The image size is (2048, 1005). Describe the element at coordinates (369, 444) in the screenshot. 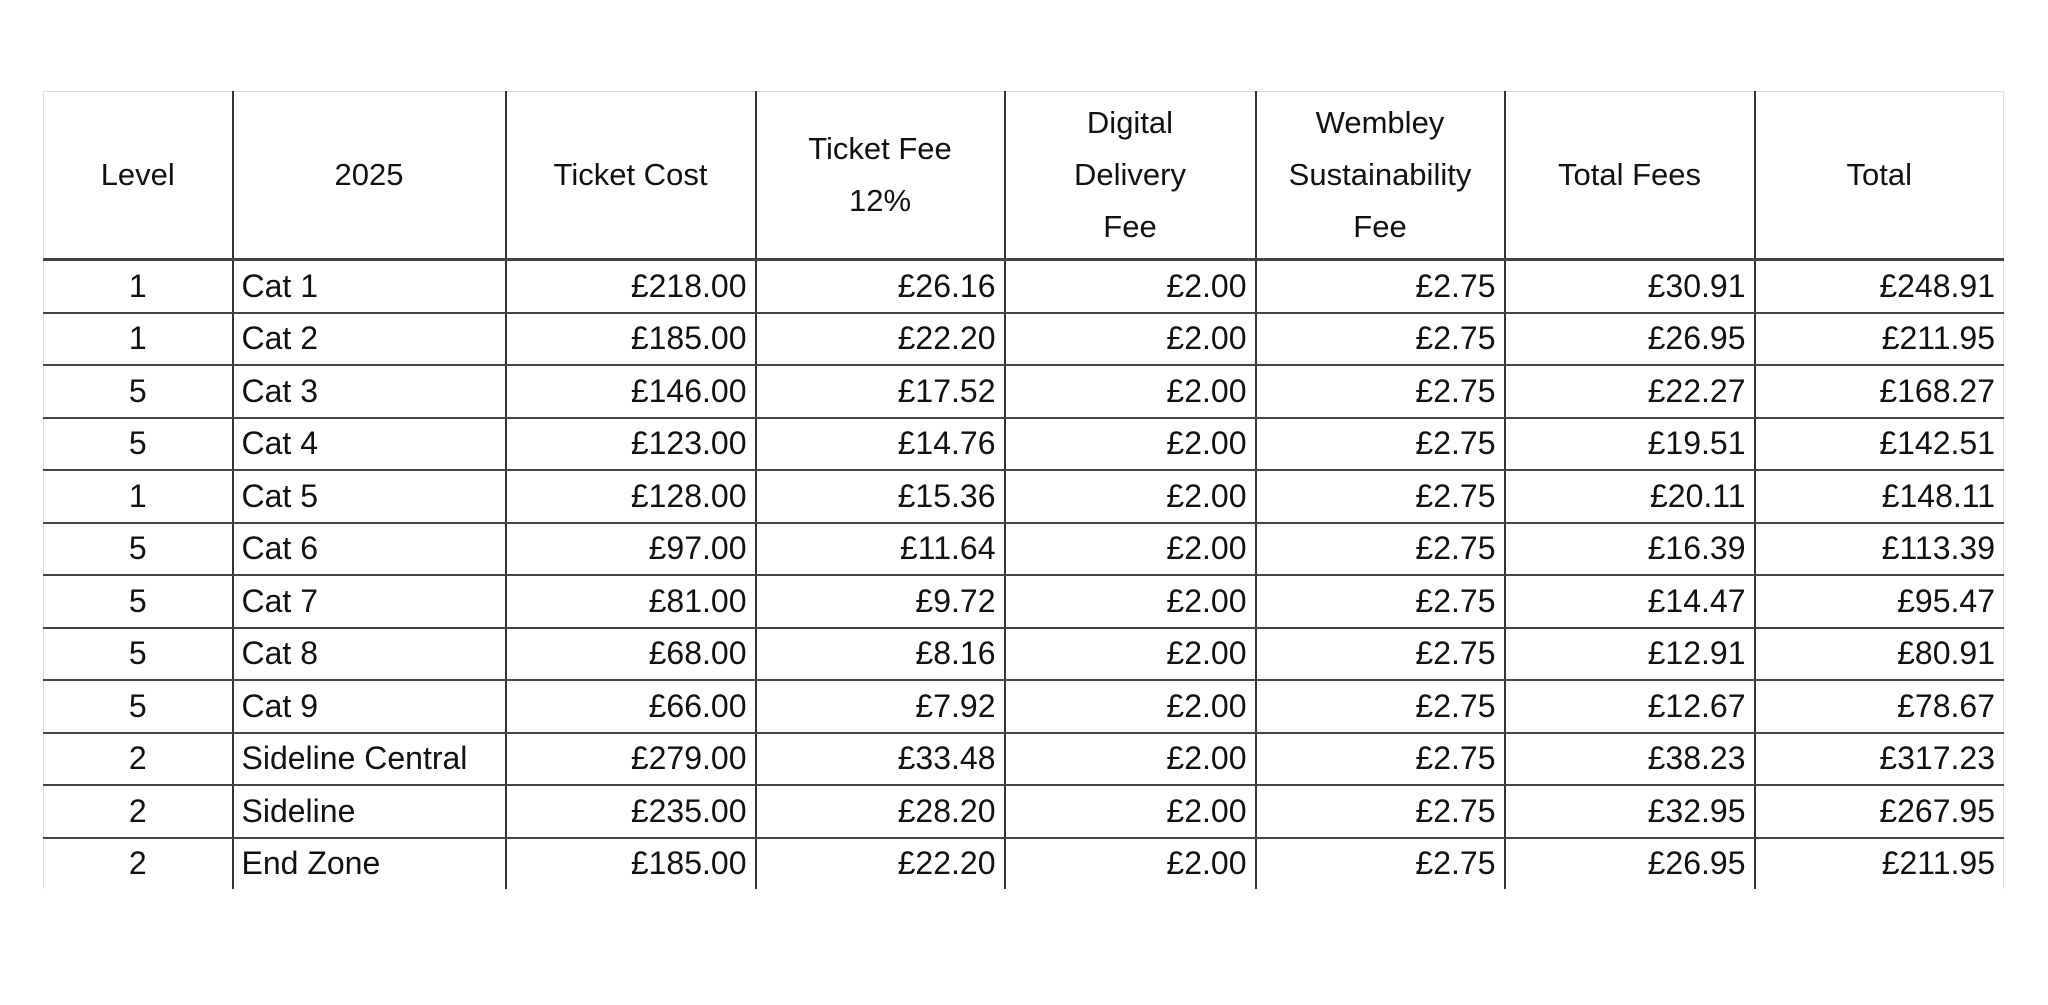

I see `category-cell: Cat 4` at that location.